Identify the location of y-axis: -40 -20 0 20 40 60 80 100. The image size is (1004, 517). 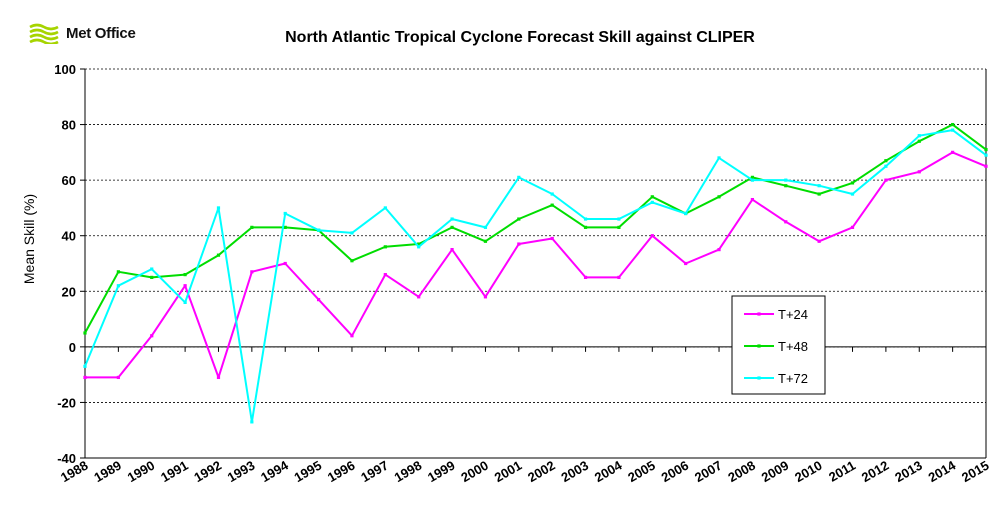
(69, 264).